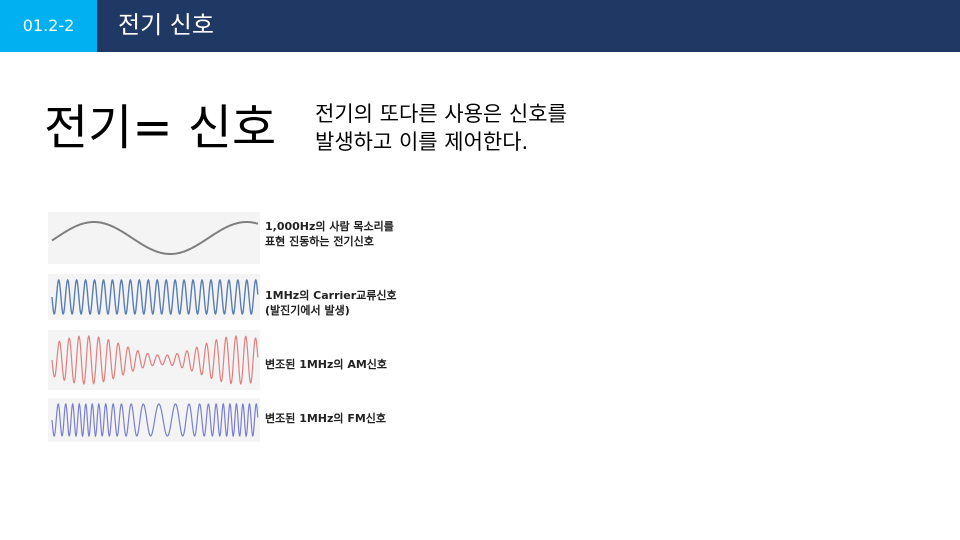 This screenshot has width=960, height=540. What do you see at coordinates (155, 420) in the screenshot?
I see `fm-signal-wave` at bounding box center [155, 420].